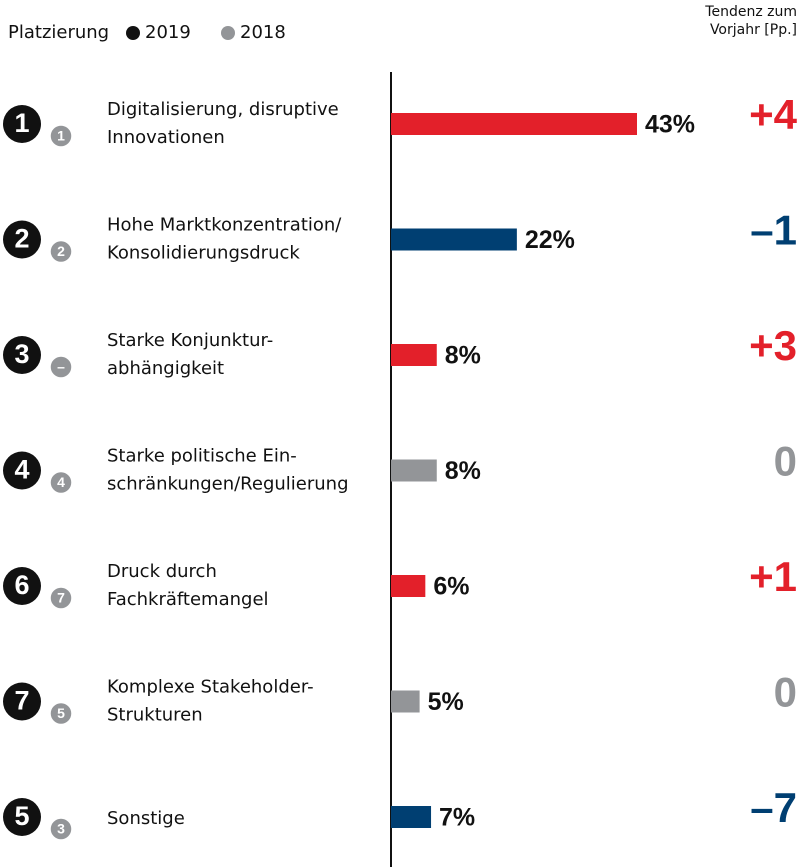 The width and height of the screenshot is (806, 867). I want to click on trend-label: +3, so click(773, 345).